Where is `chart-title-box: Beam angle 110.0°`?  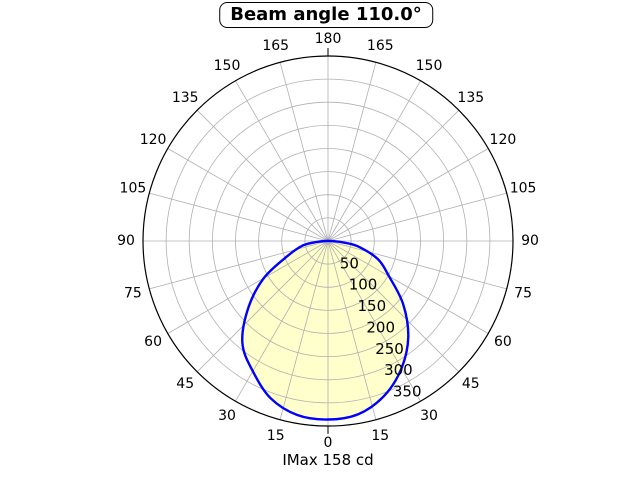
chart-title-box: Beam angle 110.0° is located at coordinates (326, 15).